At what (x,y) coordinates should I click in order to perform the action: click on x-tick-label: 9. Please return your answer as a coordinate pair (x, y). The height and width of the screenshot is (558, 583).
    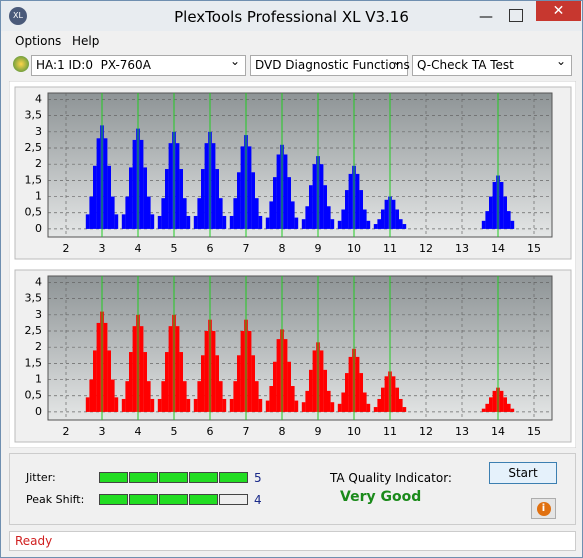
    Looking at the image, I should click on (318, 431).